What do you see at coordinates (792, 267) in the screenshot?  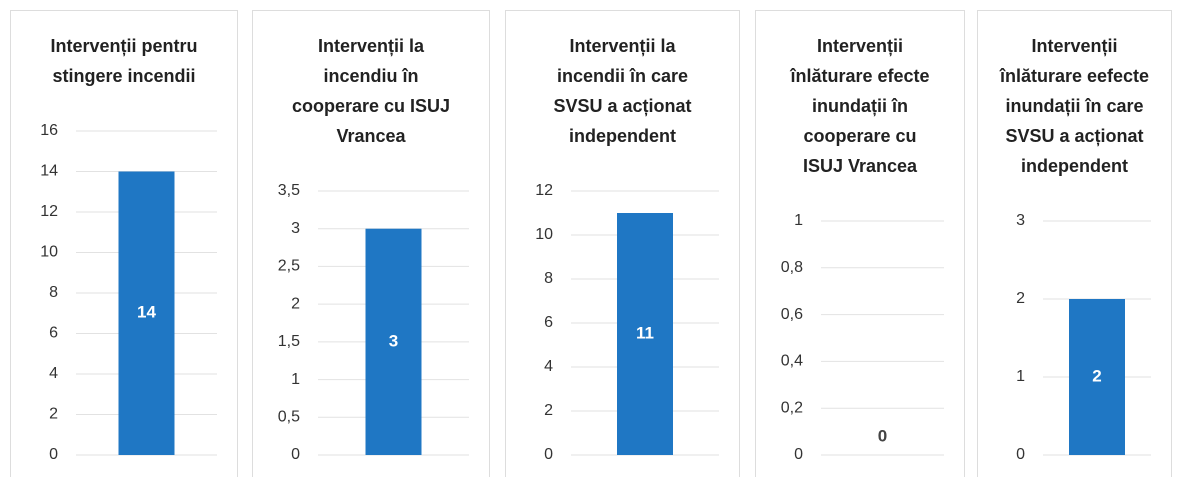 I see `y-tick-label: 0,8` at bounding box center [792, 267].